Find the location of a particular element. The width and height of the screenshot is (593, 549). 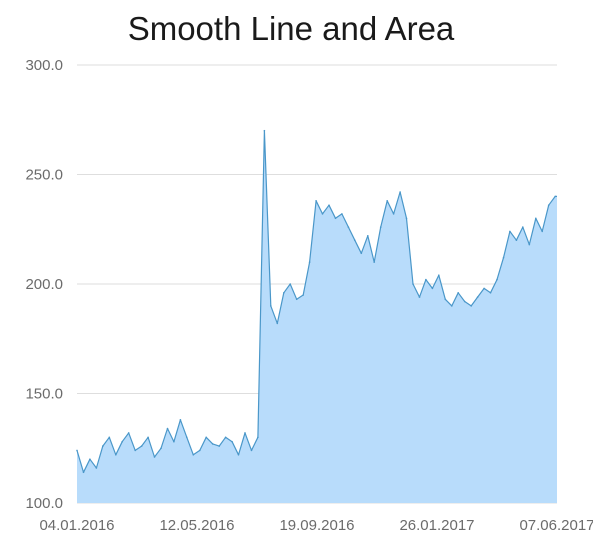

x-tick-label: 19.09.2016 is located at coordinates (316, 525).